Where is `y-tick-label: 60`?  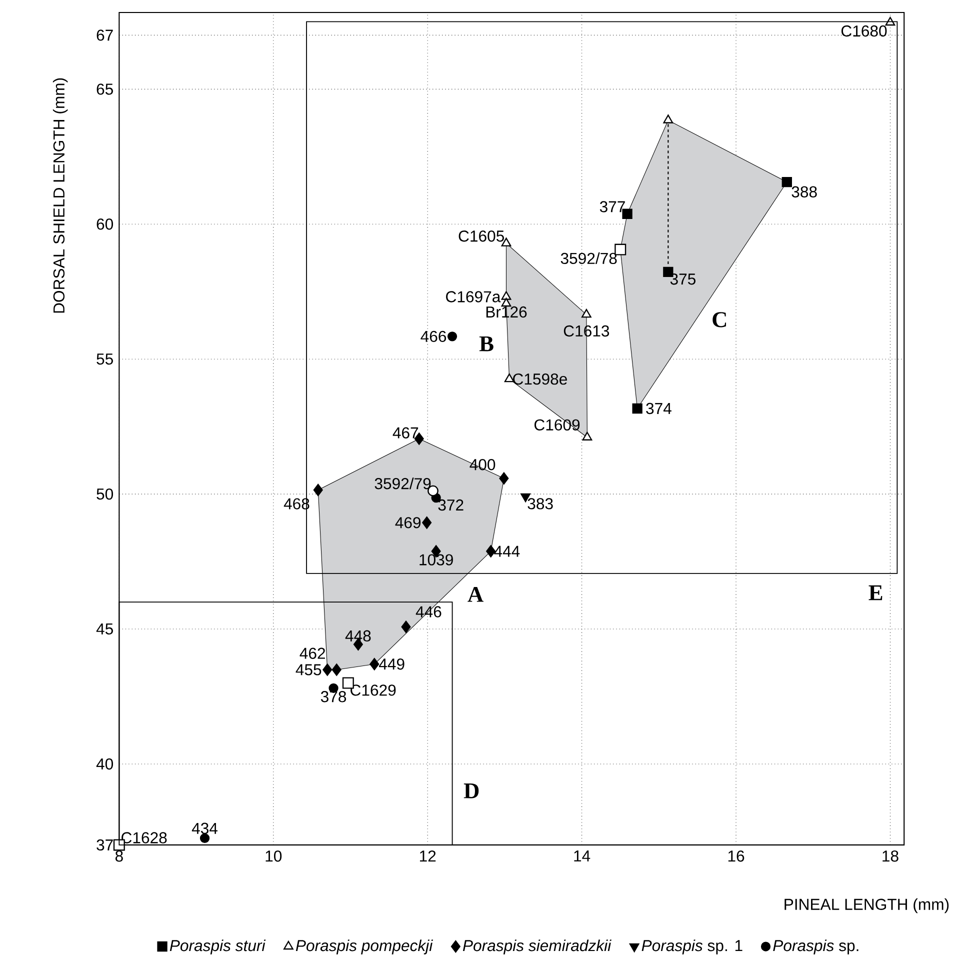
y-tick-label: 60 is located at coordinates (105, 224).